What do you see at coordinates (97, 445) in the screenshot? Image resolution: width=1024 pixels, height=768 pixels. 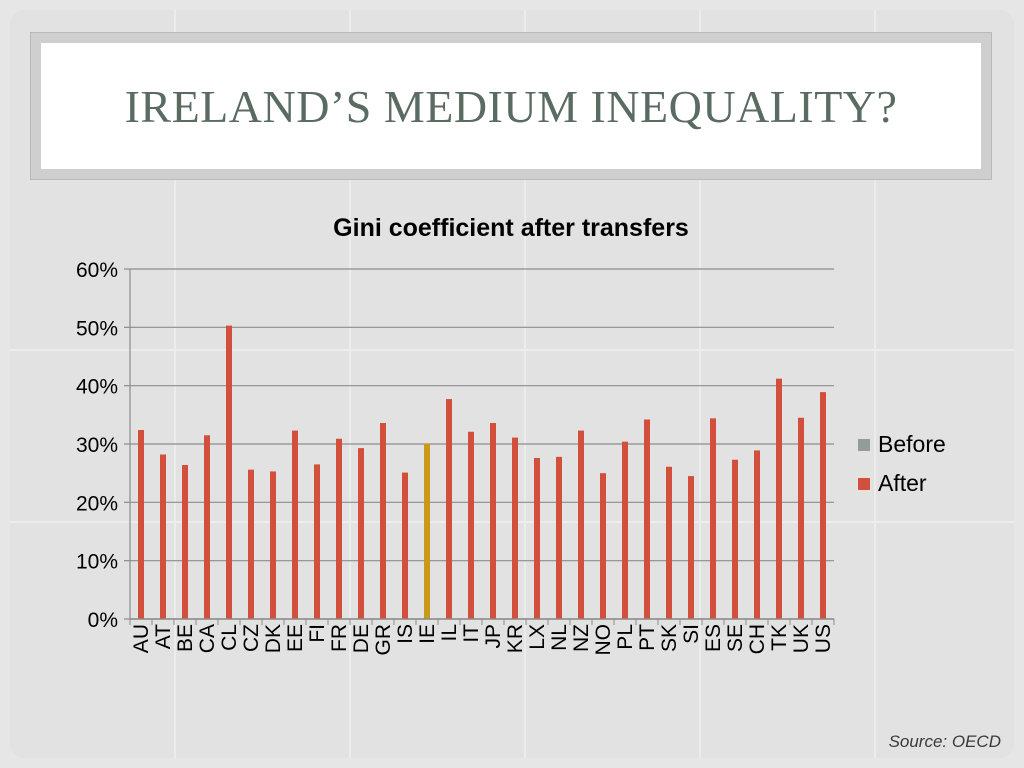 I see `y-tick-label: 30%` at bounding box center [97, 445].